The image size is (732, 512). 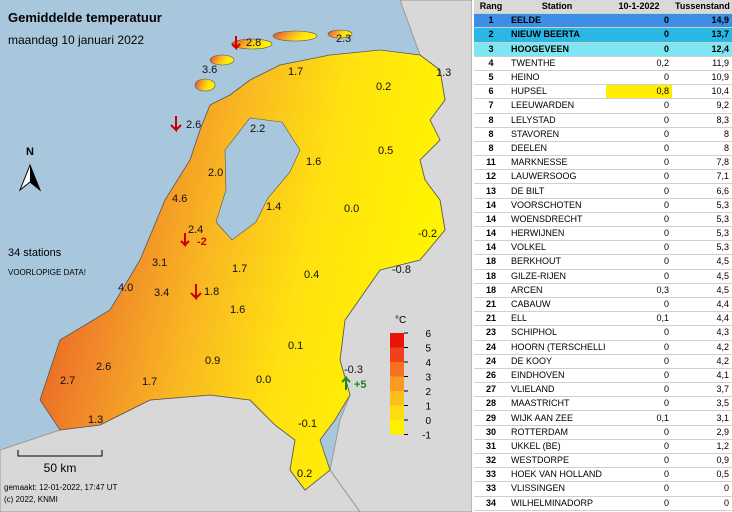 What do you see at coordinates (557, 432) in the screenshot?
I see `table-cell: ROTTERDAM` at bounding box center [557, 432].